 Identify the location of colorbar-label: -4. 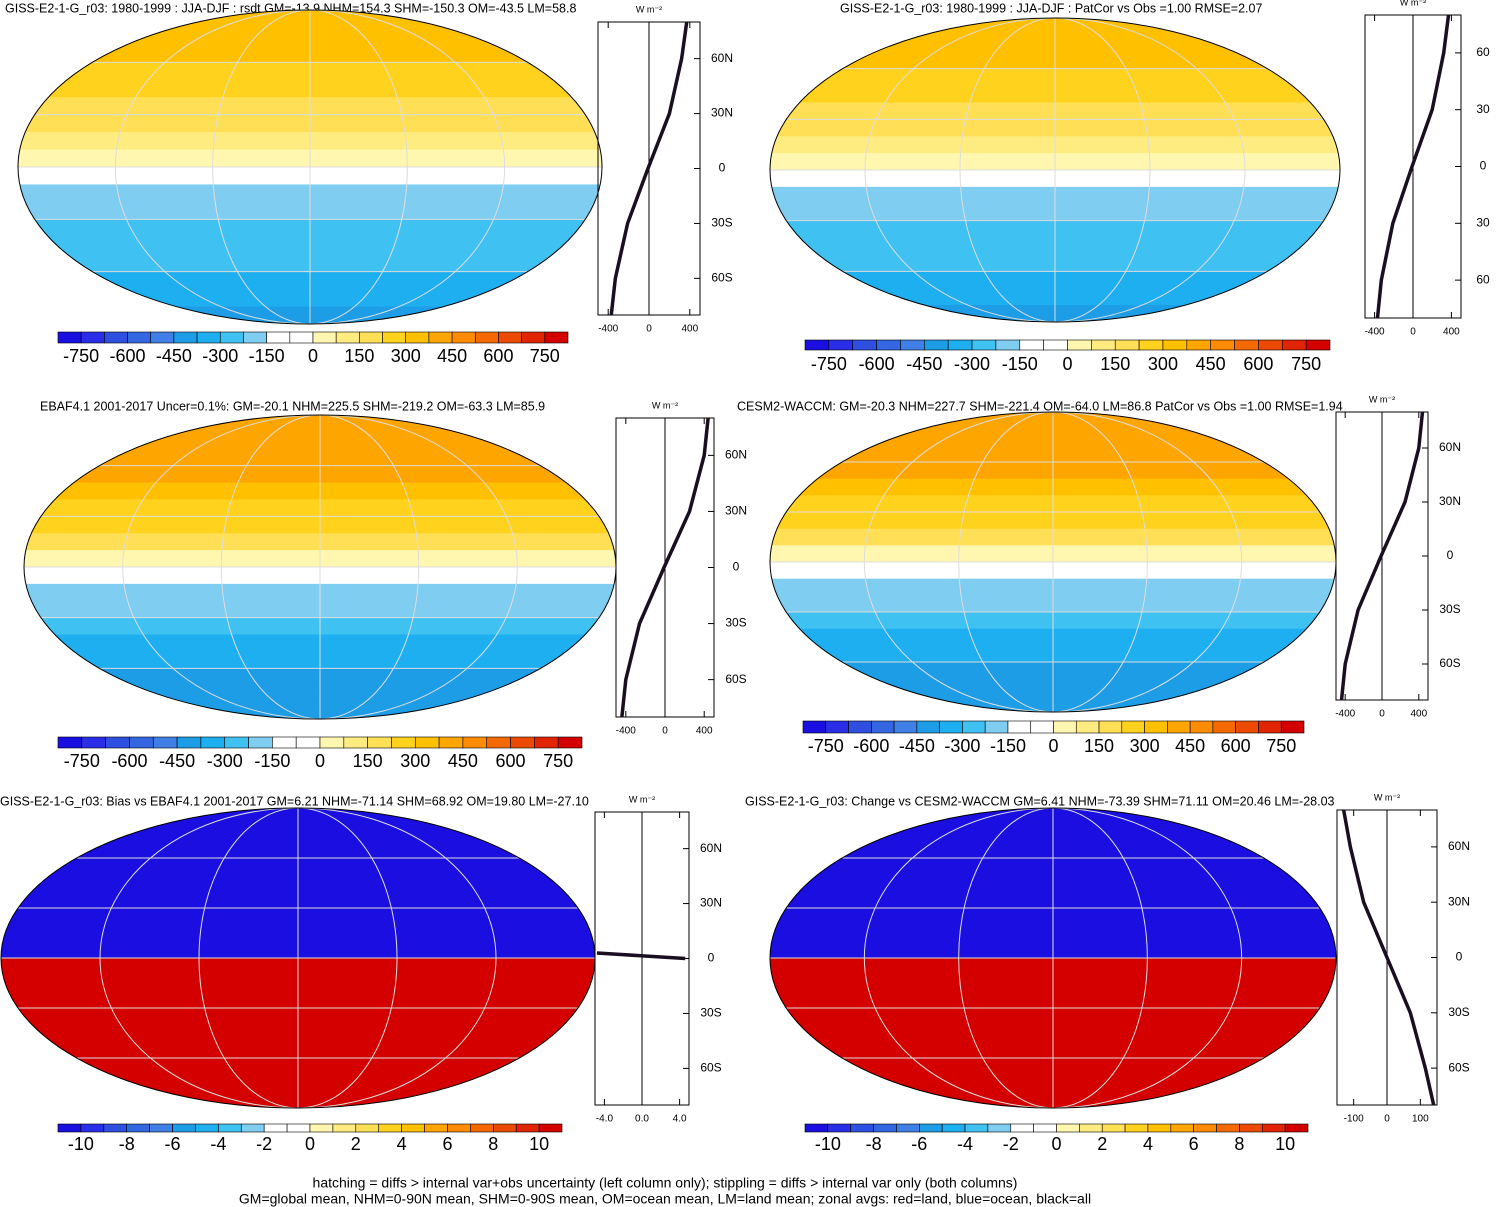
(965, 1144).